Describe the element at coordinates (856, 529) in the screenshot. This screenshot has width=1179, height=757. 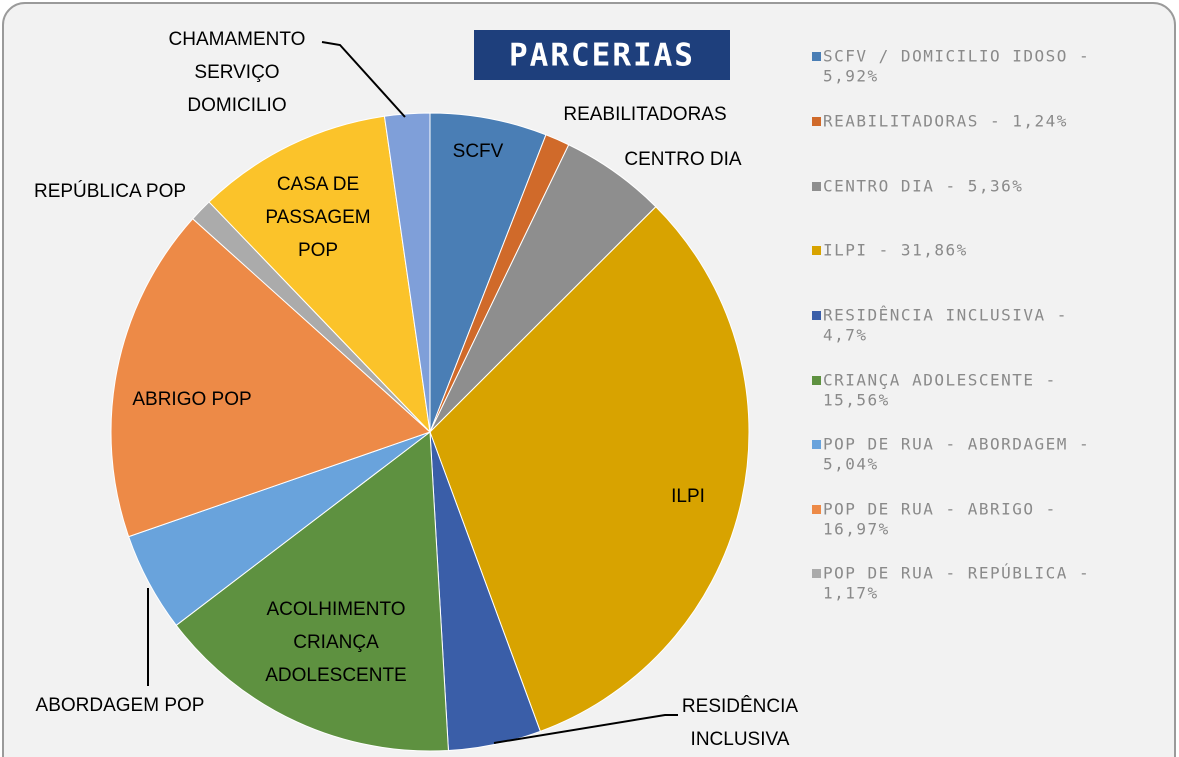
I see `legend-label: 16,97%` at that location.